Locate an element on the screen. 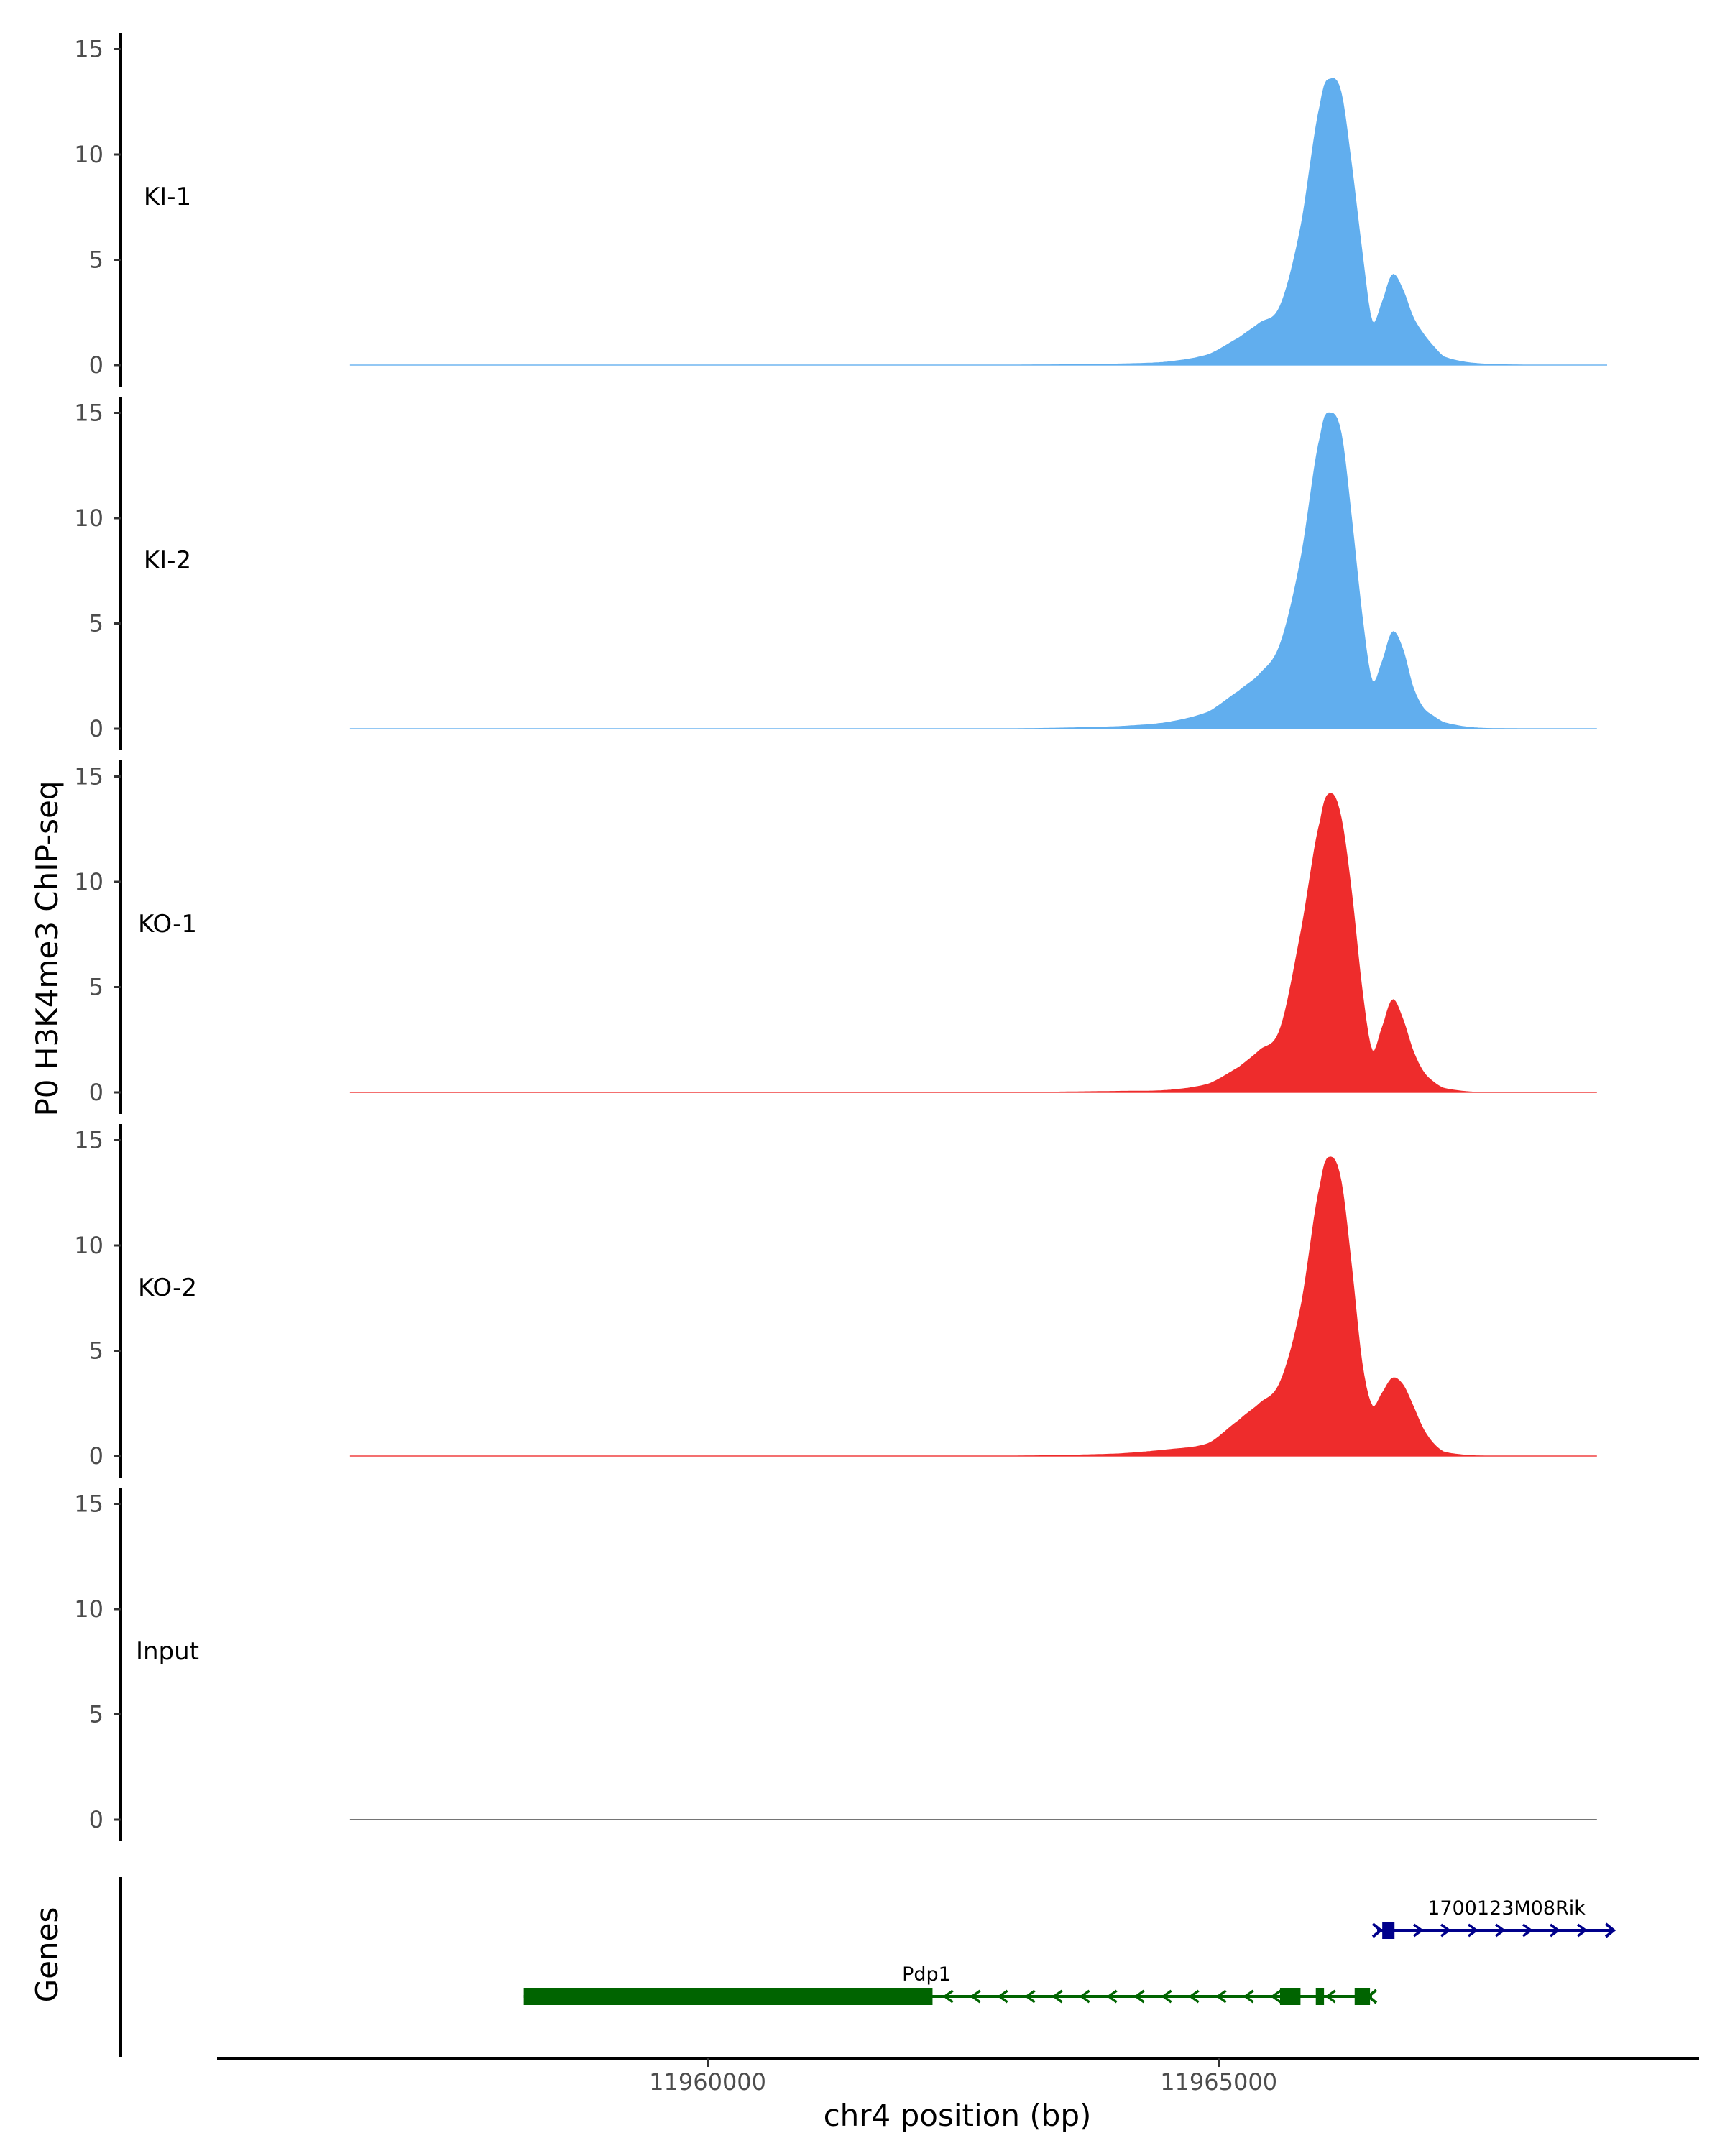 This screenshot has width=1725, height=2156. track-label: KO-2 is located at coordinates (167, 1287).